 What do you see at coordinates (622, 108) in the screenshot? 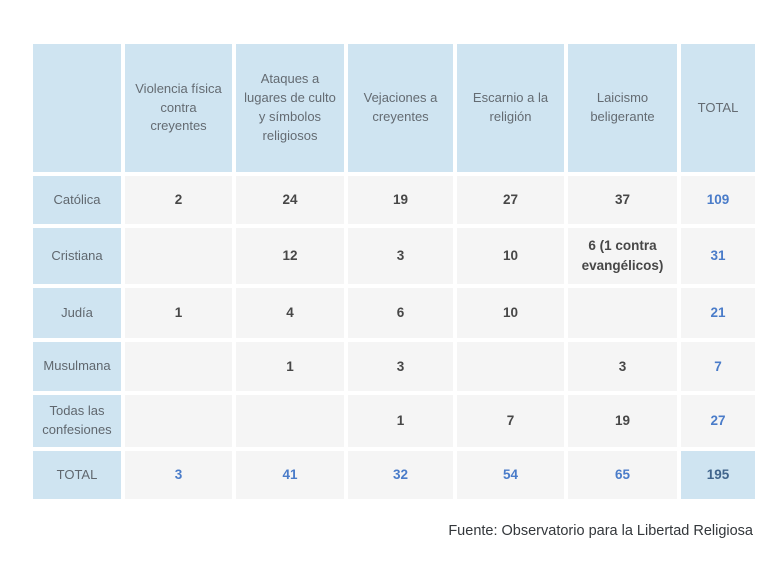
I see `column-header: Laicismo beligerante` at bounding box center [622, 108].